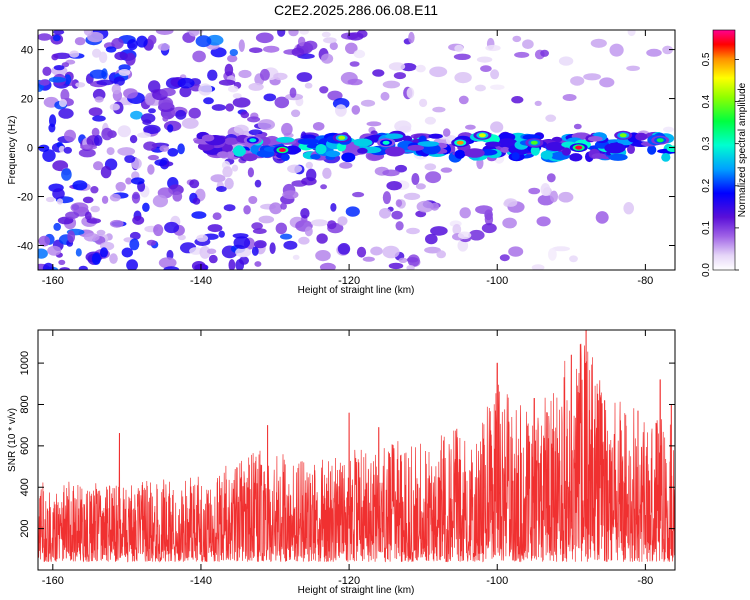 The height and width of the screenshot is (600, 750). I want to click on colorbar-label: Normalized spectral amplitude, so click(742, 149).